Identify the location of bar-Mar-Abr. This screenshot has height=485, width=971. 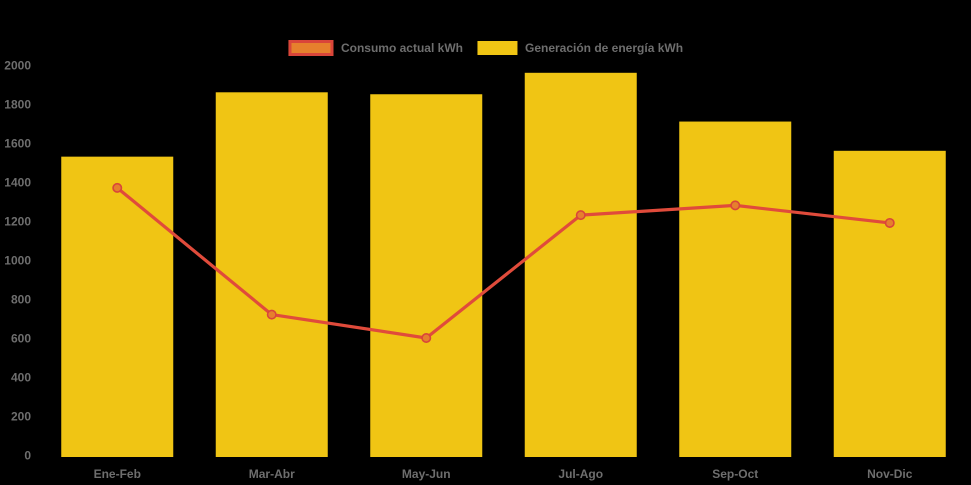
(271, 275).